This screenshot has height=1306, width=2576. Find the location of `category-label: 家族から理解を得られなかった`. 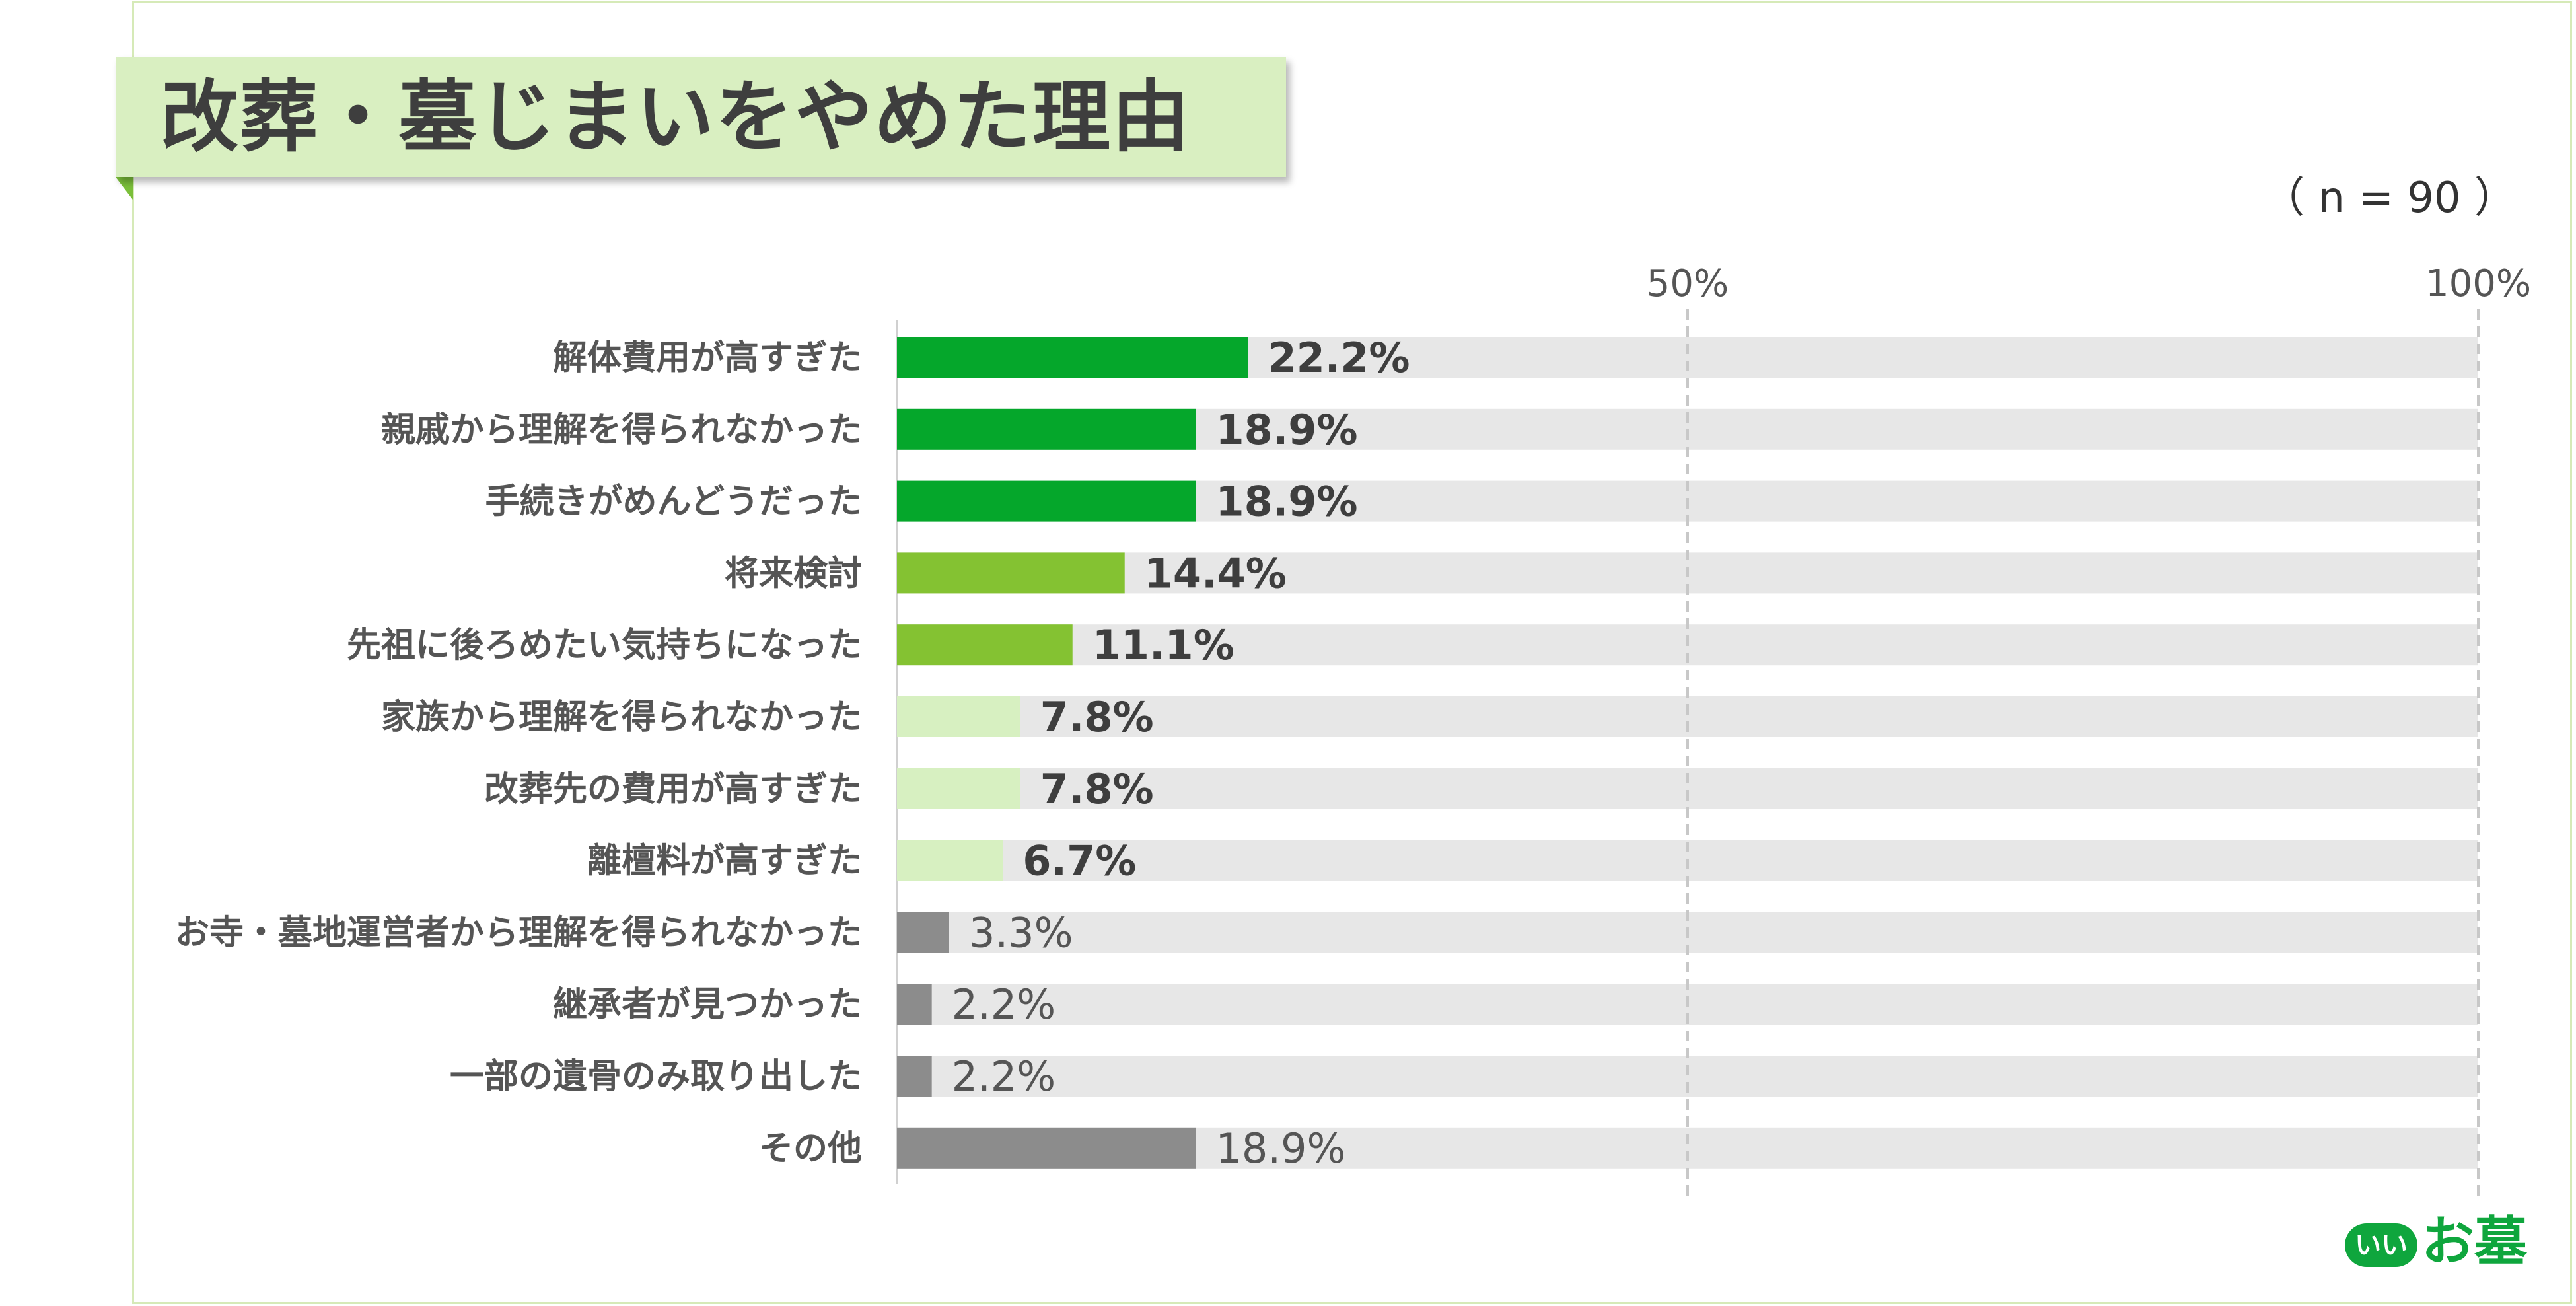

category-label: 家族から理解を得られなかった is located at coordinates (621, 717).